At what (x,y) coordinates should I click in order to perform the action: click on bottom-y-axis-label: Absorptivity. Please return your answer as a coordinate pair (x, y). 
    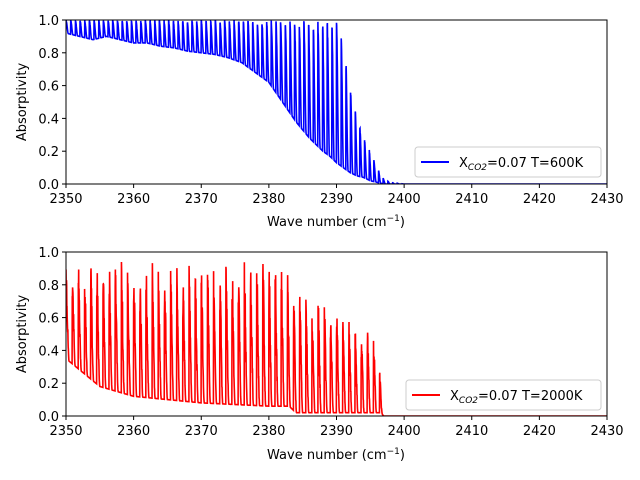
    Looking at the image, I should click on (22, 334).